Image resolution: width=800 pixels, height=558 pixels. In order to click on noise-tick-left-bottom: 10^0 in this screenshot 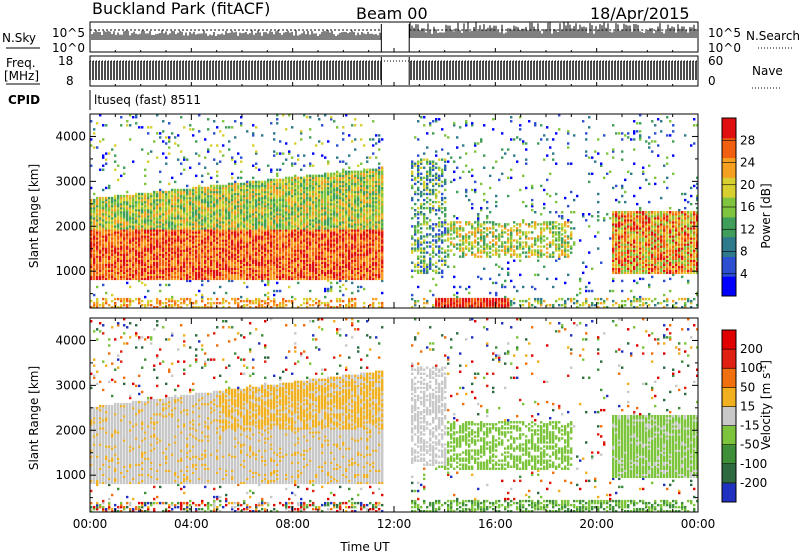, I will do `click(68, 48)`.